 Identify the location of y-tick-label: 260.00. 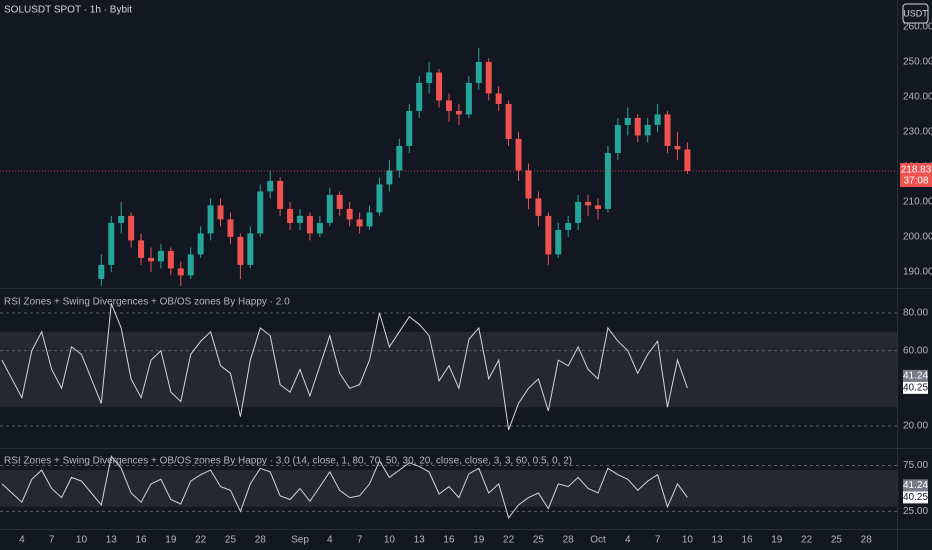
(917, 27).